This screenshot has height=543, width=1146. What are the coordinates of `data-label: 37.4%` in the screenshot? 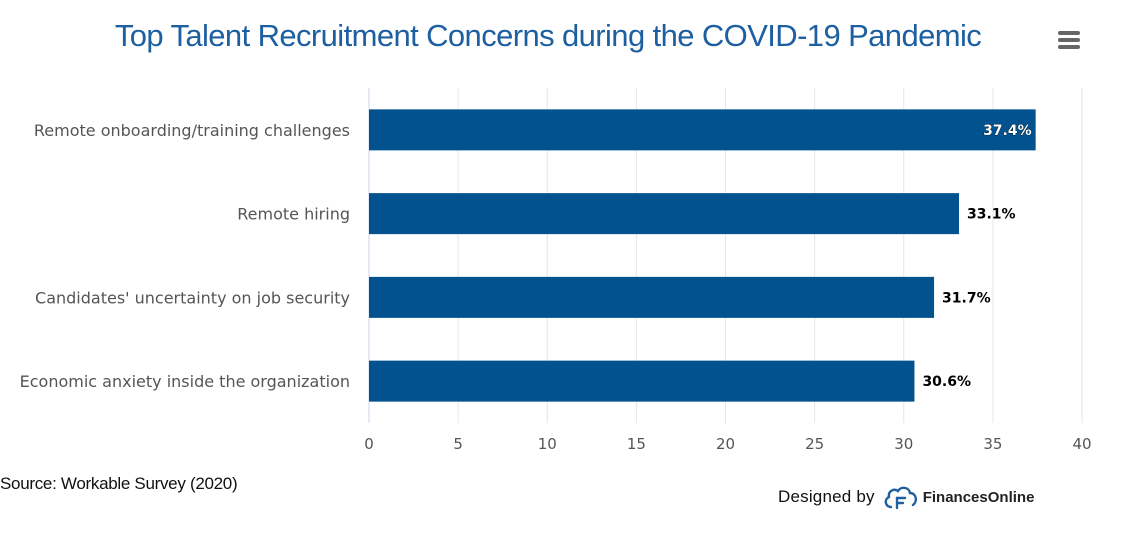 It's located at (1007, 131).